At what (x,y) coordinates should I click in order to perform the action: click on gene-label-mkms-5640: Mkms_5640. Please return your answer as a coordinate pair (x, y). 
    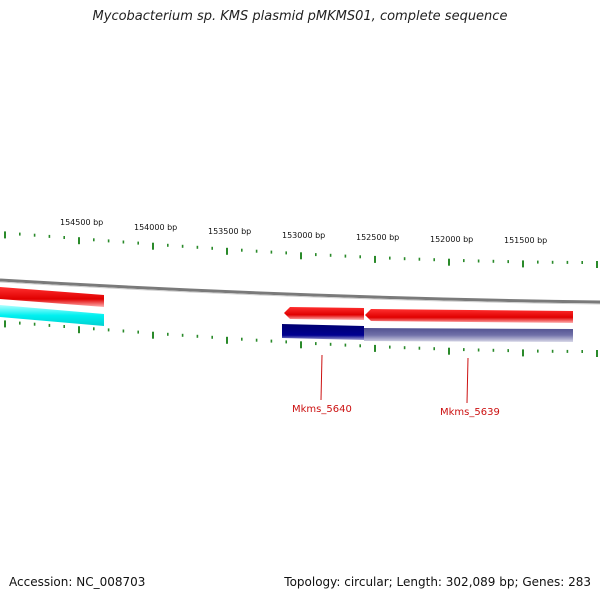
    Looking at the image, I should click on (322, 409).